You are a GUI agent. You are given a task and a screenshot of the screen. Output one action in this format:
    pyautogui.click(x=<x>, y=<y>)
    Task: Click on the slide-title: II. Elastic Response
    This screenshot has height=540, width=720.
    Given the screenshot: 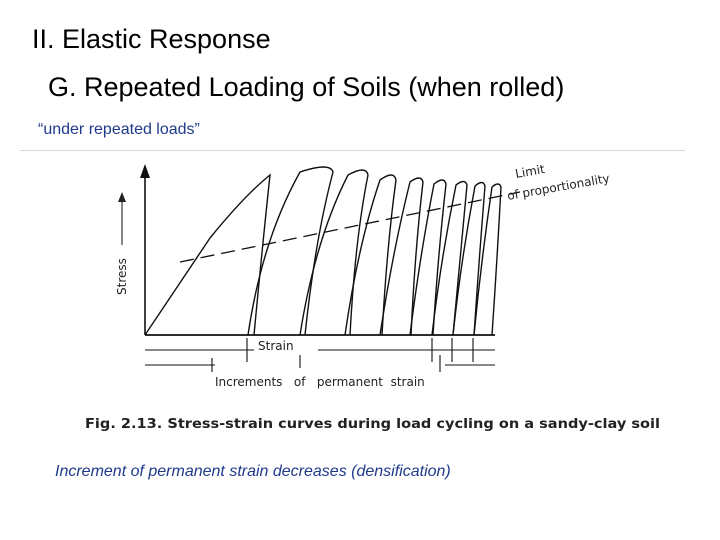 What is the action you would take?
    pyautogui.click(x=151, y=39)
    